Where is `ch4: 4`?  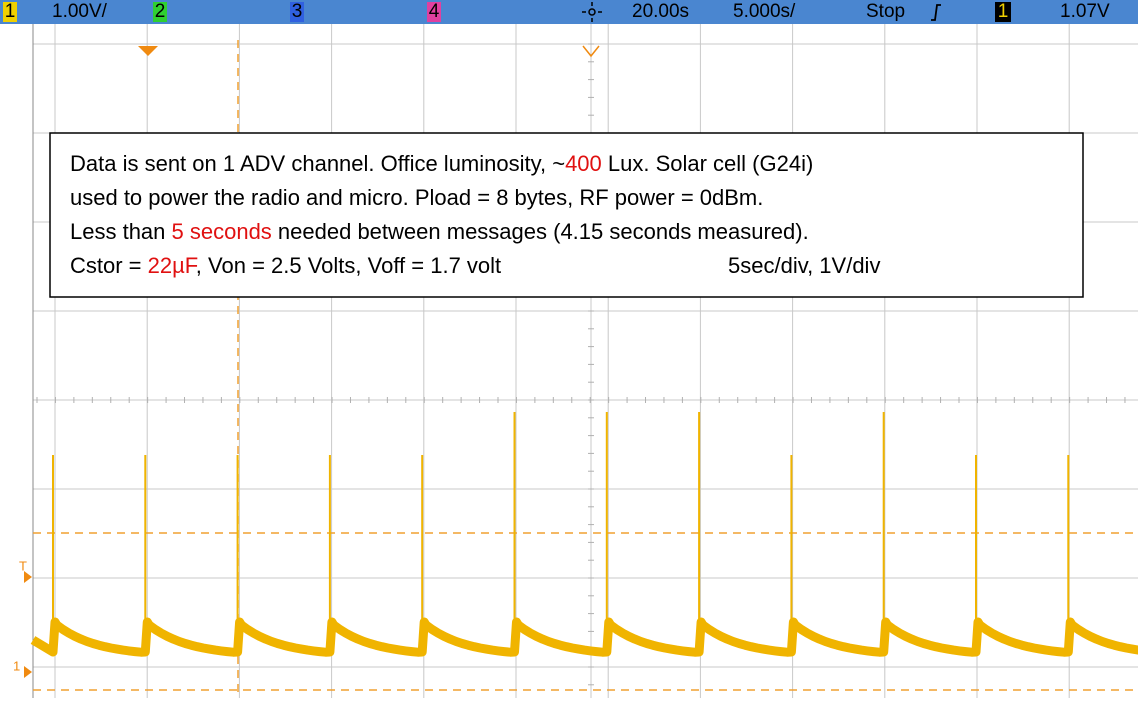
ch4: 4 is located at coordinates (434, 11).